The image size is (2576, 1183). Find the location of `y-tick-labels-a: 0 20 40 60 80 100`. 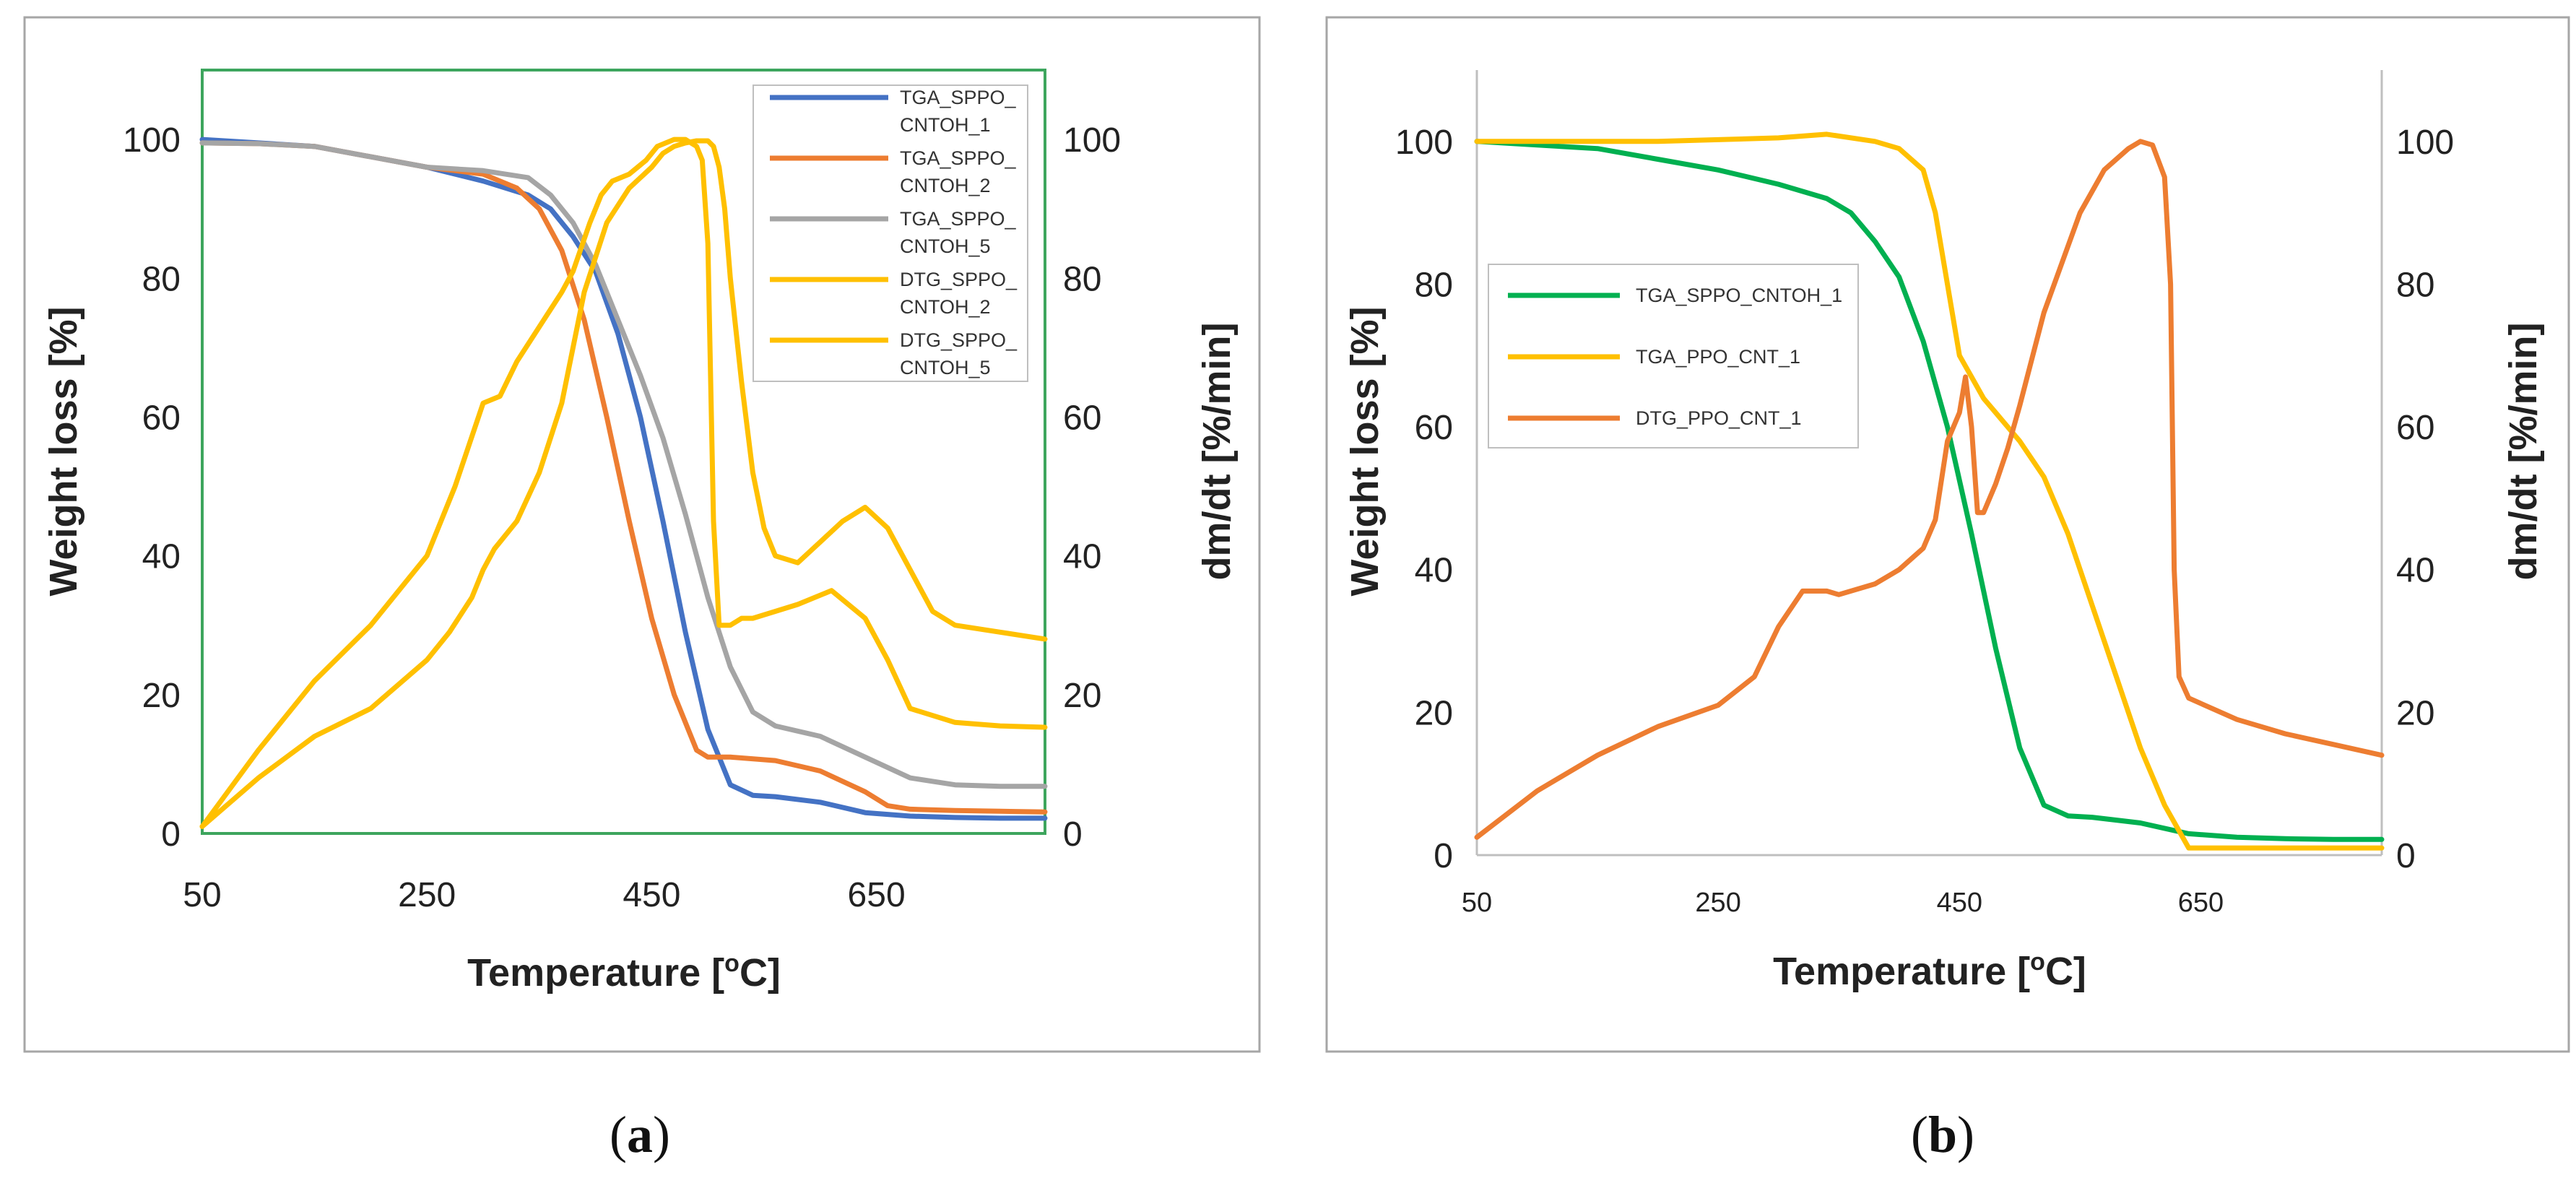

y-tick-labels-a: 0 20 40 60 80 100 is located at coordinates (152, 487).